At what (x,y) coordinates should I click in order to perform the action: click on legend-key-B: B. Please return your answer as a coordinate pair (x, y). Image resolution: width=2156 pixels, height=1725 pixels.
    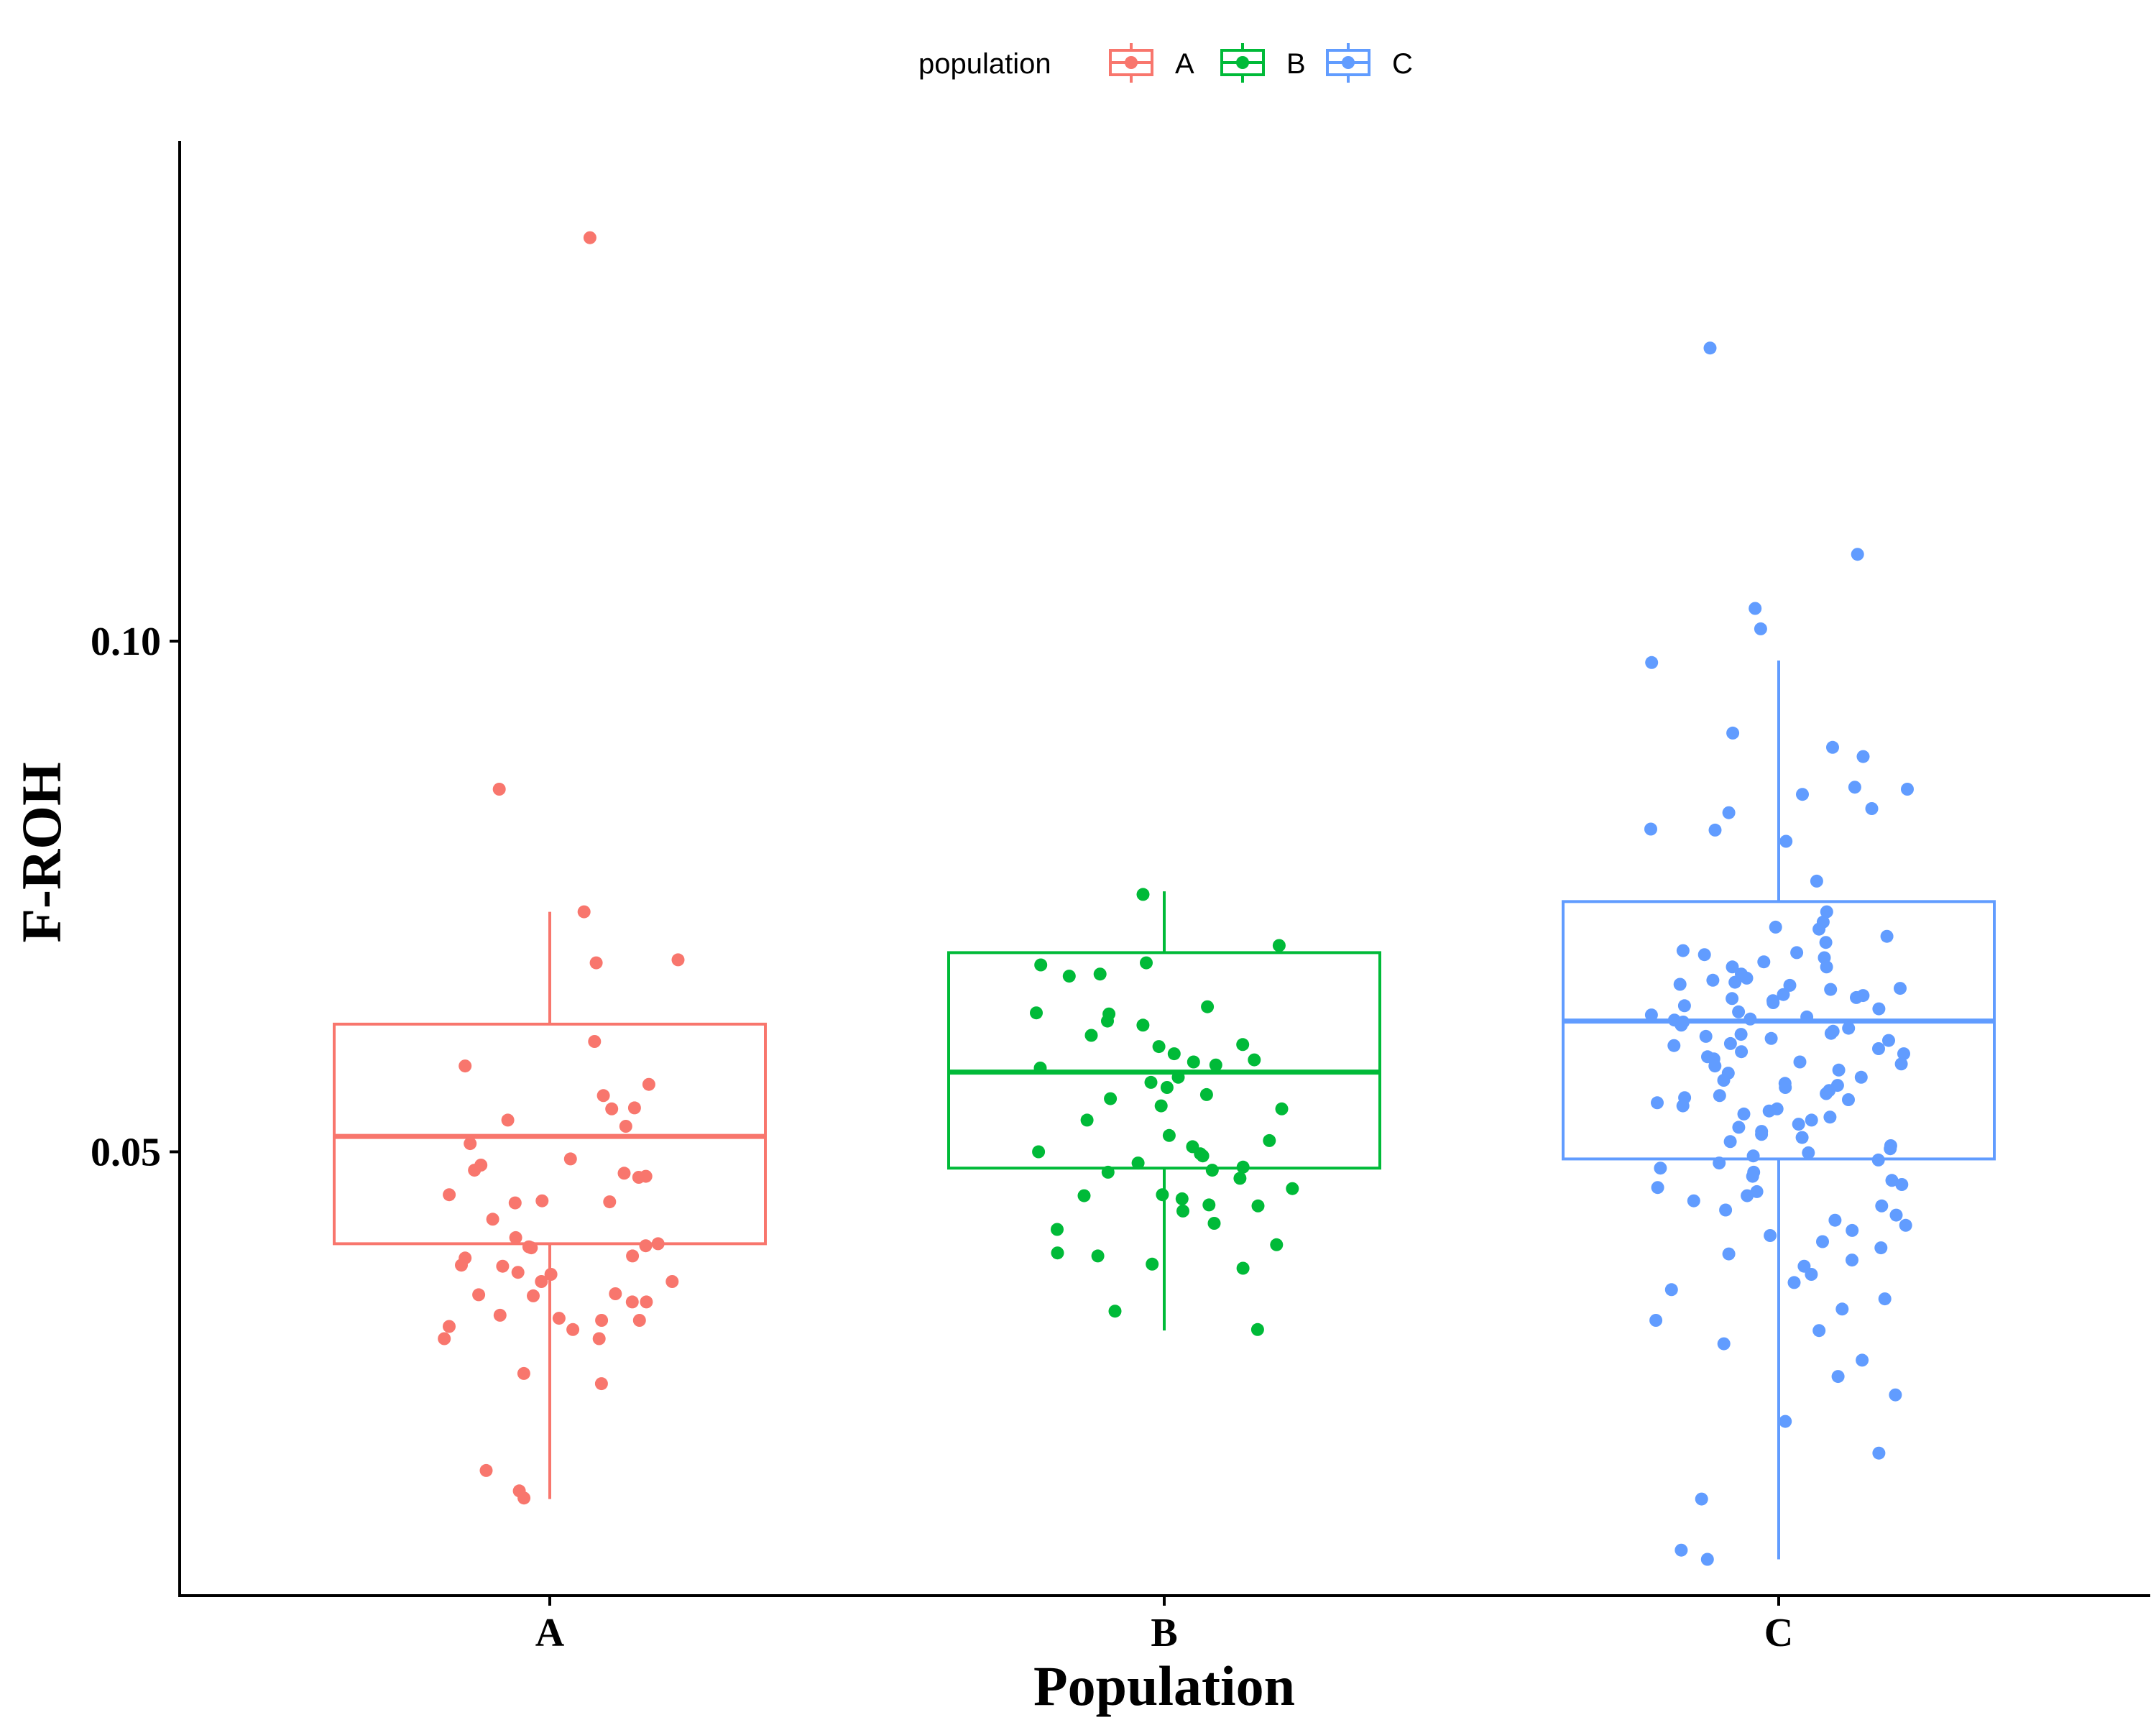
    Looking at the image, I should click on (1263, 63).